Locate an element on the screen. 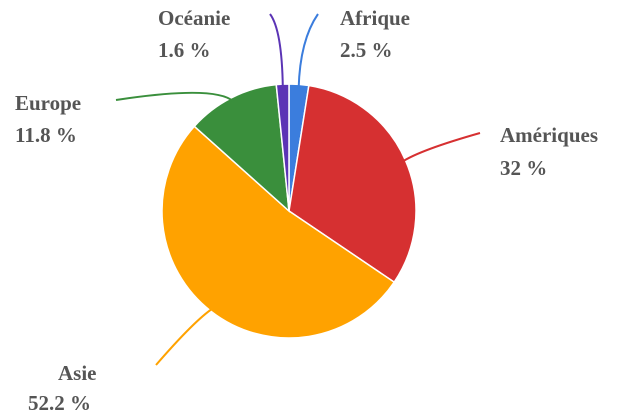 This screenshot has width=623, height=414. slice-value-label: 52.2 % is located at coordinates (59, 402).